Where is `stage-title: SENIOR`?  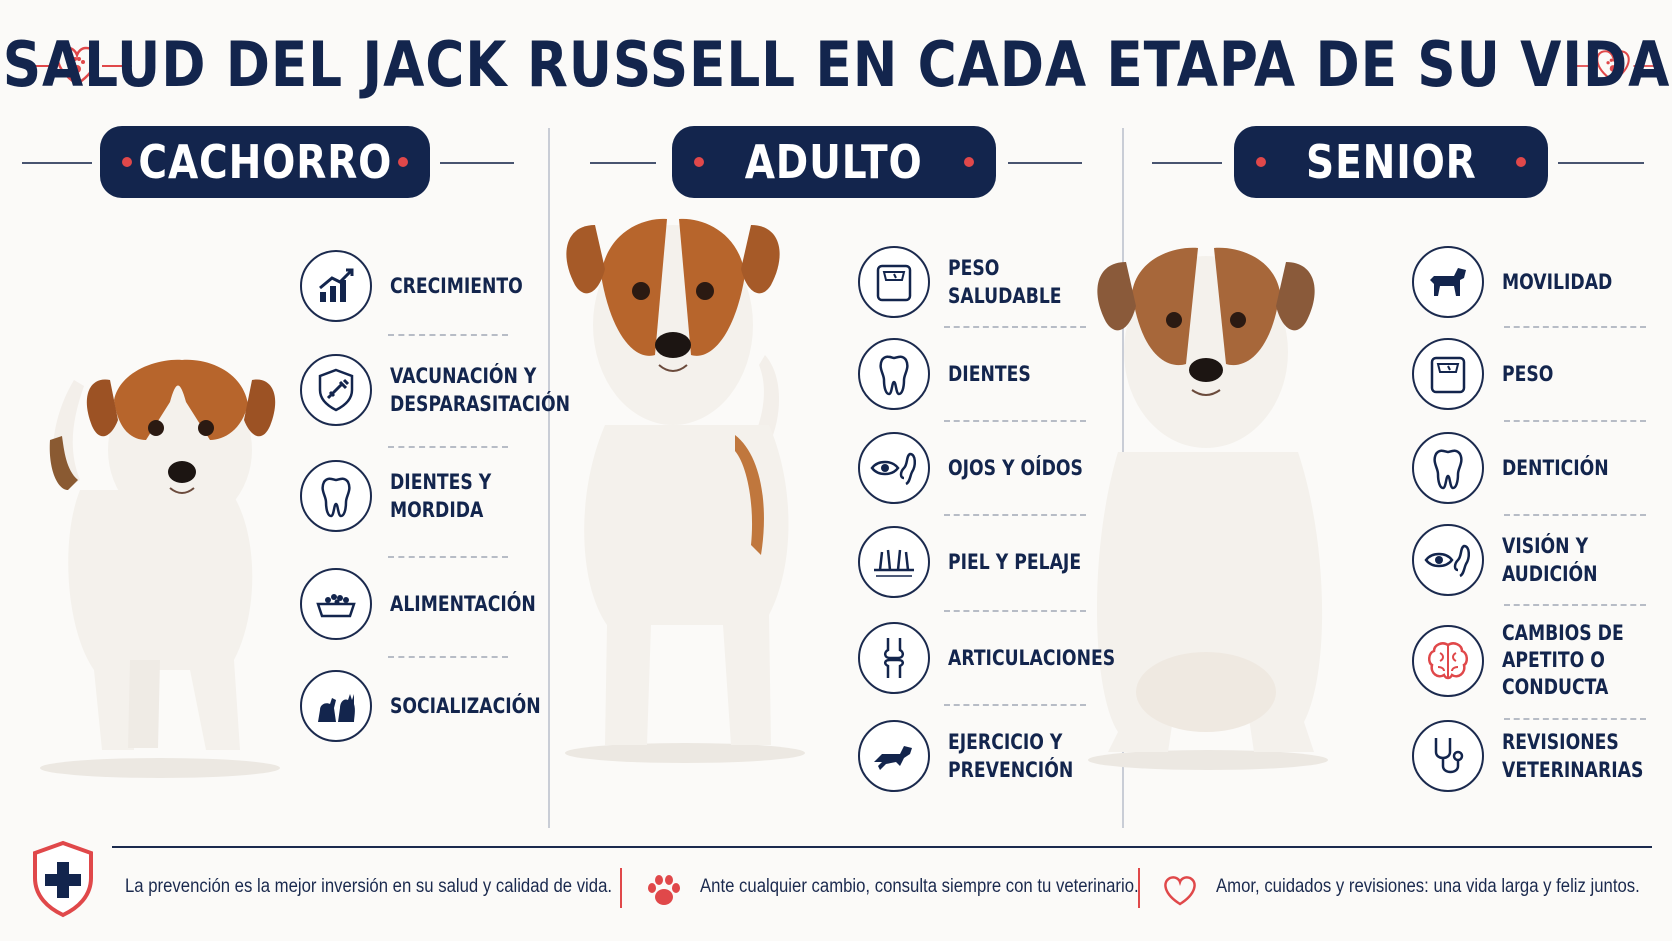
stage-title: SENIOR is located at coordinates (1391, 162).